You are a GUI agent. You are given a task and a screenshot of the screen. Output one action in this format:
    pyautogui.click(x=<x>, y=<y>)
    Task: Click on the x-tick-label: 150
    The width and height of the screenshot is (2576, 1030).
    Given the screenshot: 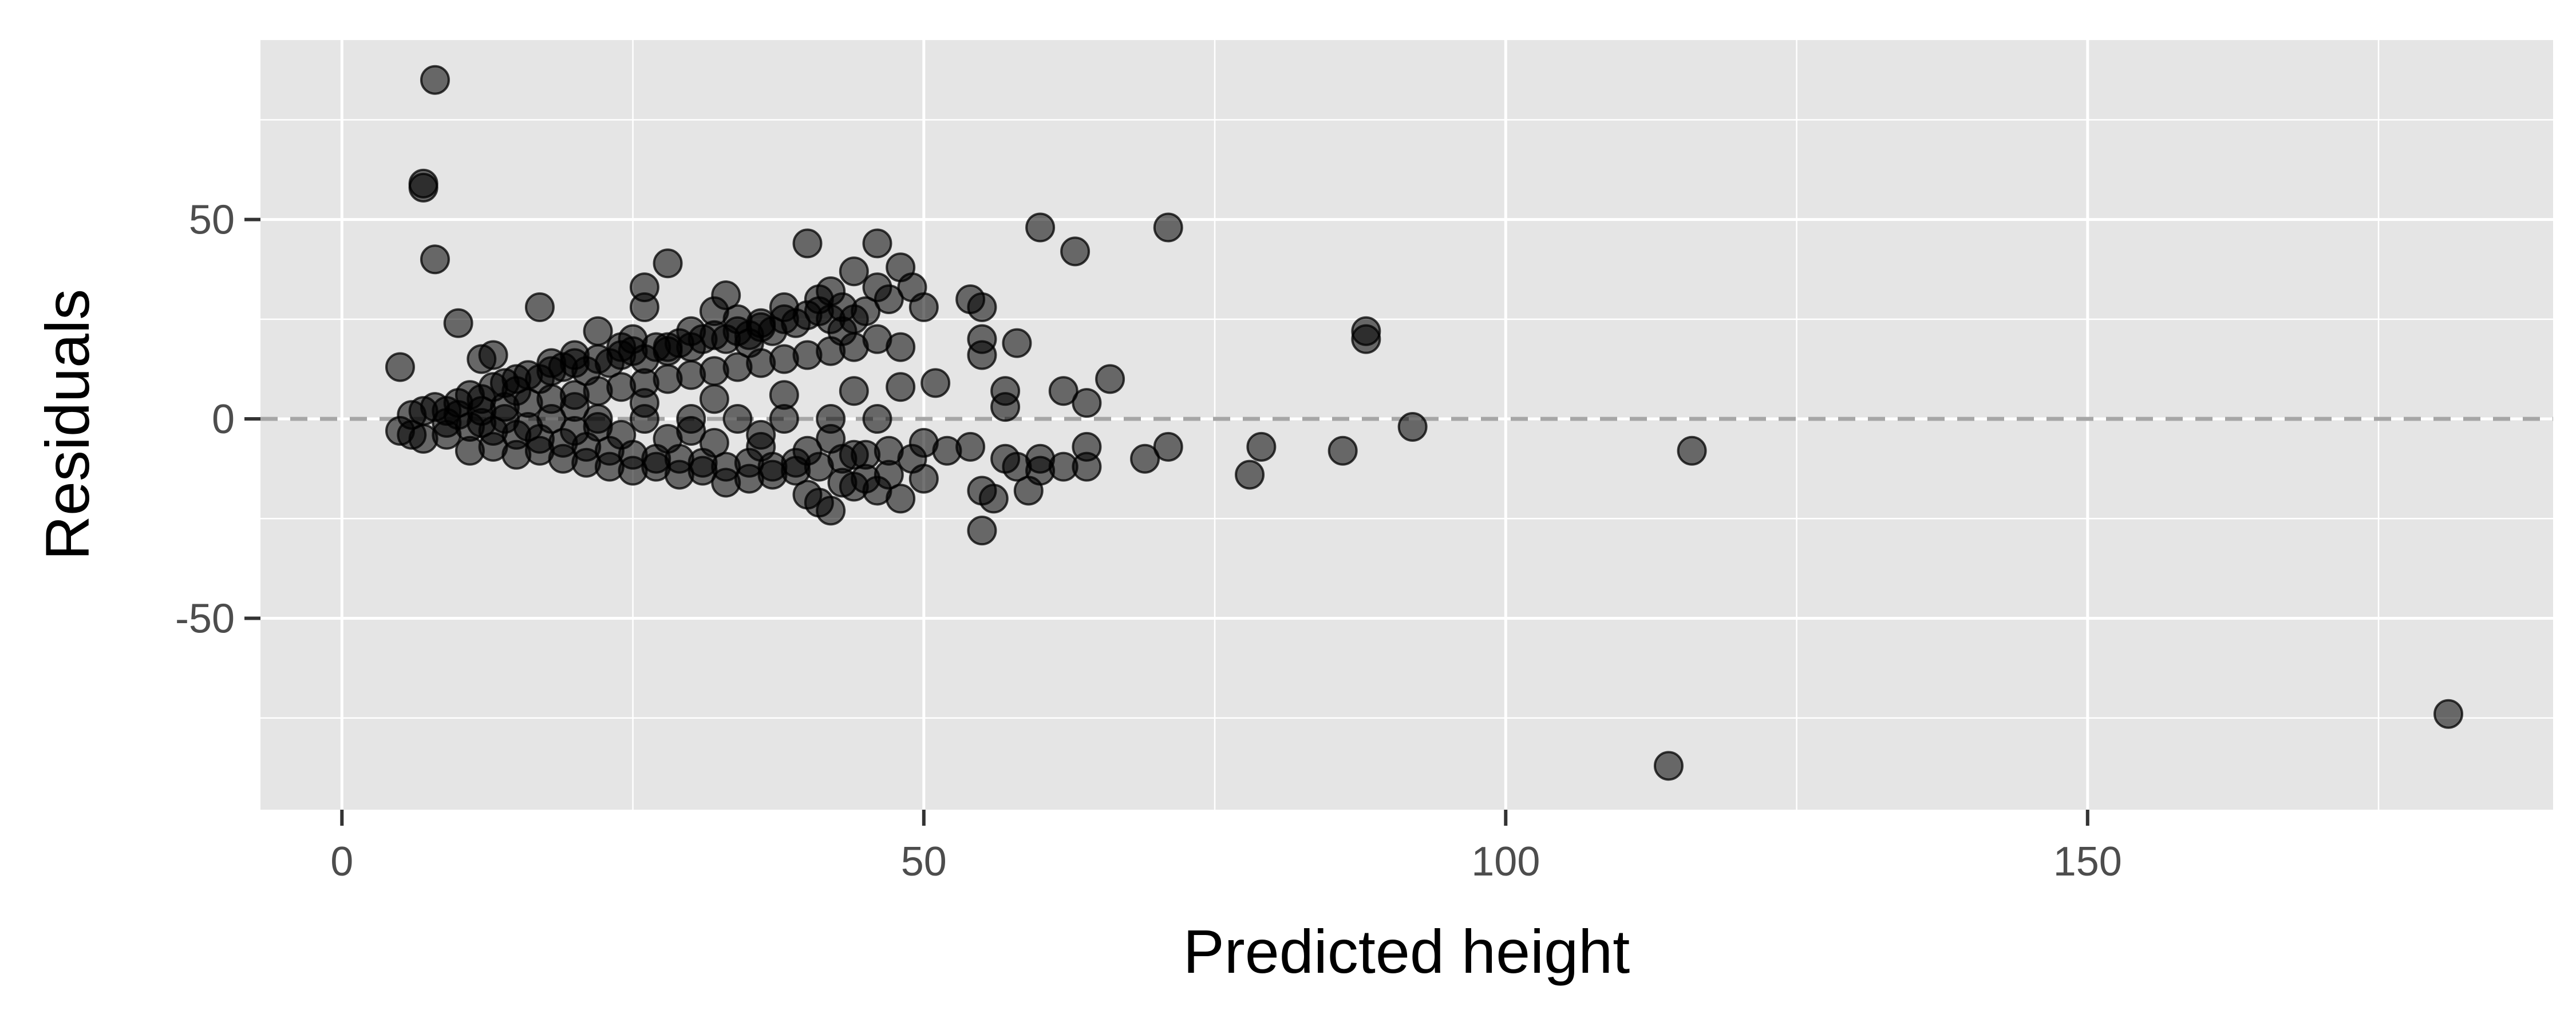 What is the action you would take?
    pyautogui.click(x=2087, y=862)
    